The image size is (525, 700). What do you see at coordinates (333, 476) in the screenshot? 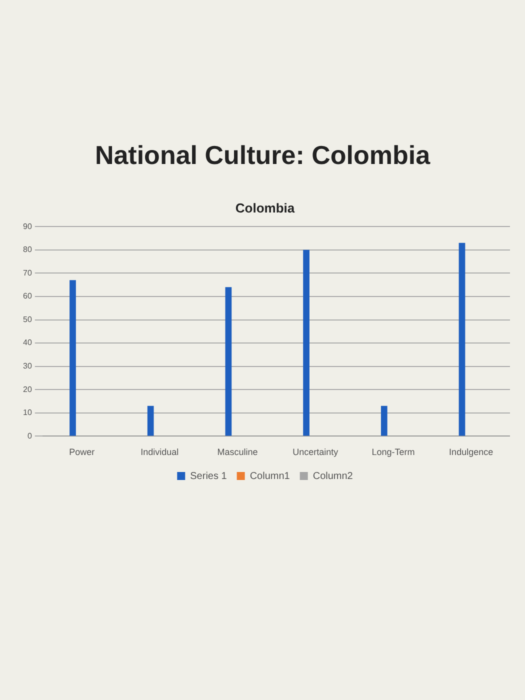
I see `legend-label: Column2` at bounding box center [333, 476].